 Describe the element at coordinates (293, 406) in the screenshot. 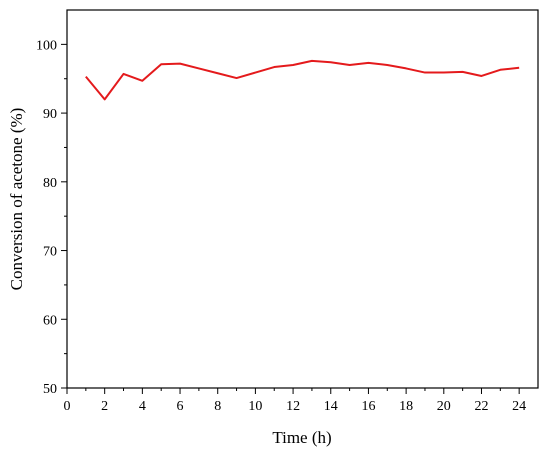

I see `x-tick-label: 12` at that location.